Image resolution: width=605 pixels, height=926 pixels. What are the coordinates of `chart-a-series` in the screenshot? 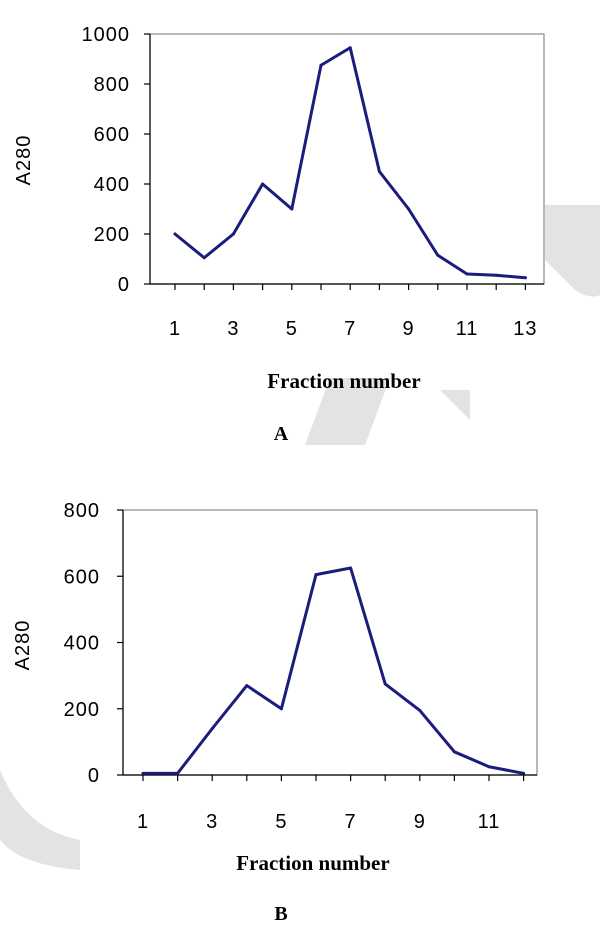 It's located at (350, 163).